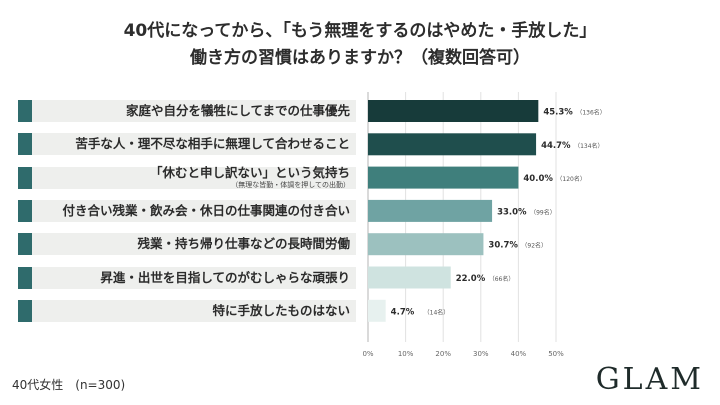 The image size is (720, 405). What do you see at coordinates (512, 212) in the screenshot?
I see `value-label: 33.0%` at bounding box center [512, 212].